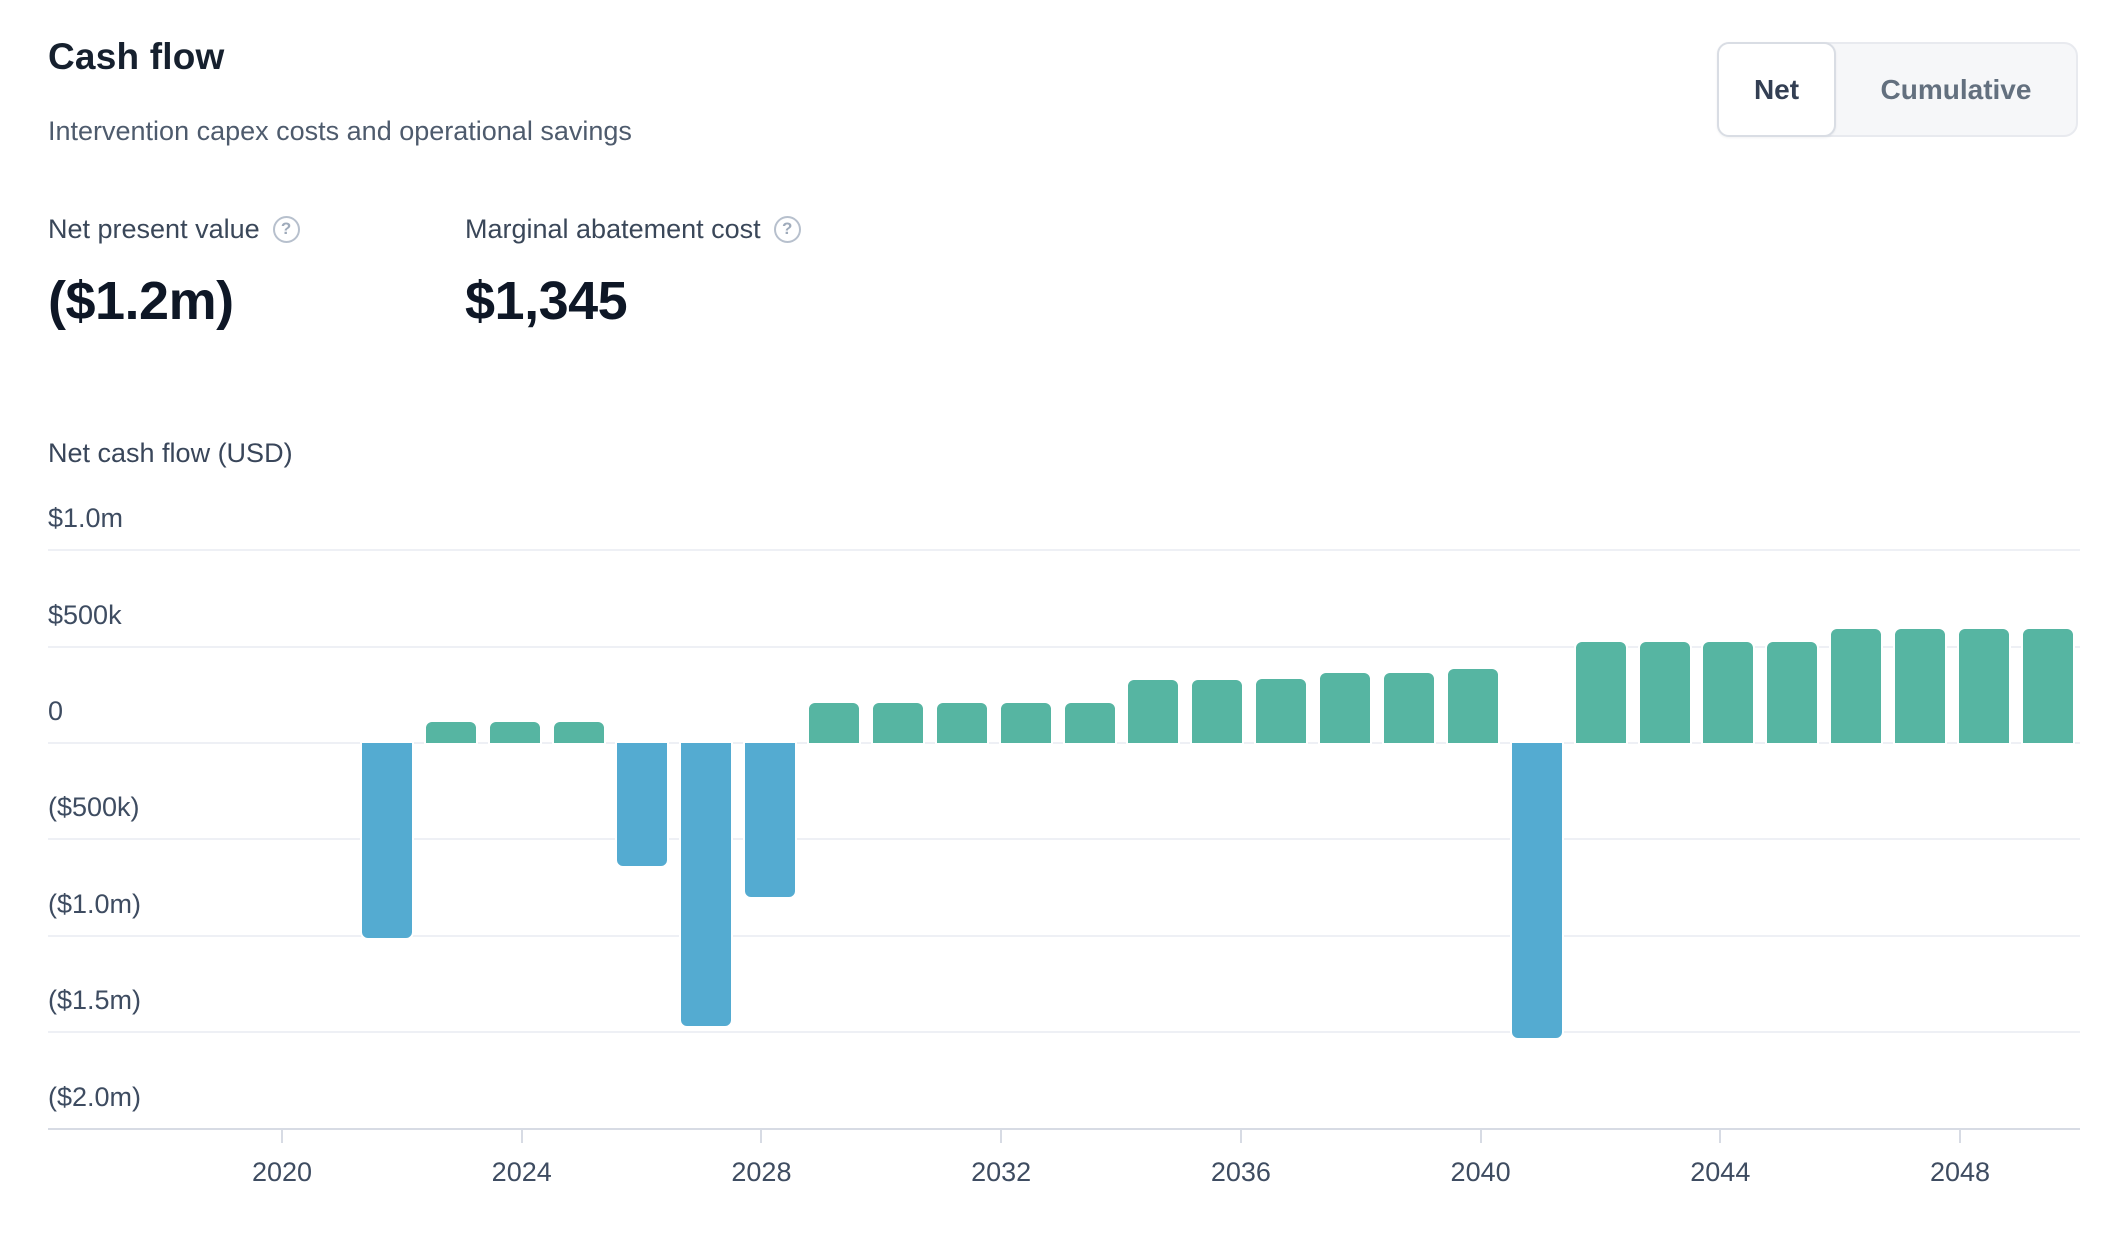  What do you see at coordinates (834, 722) in the screenshot?
I see `bar-2029` at bounding box center [834, 722].